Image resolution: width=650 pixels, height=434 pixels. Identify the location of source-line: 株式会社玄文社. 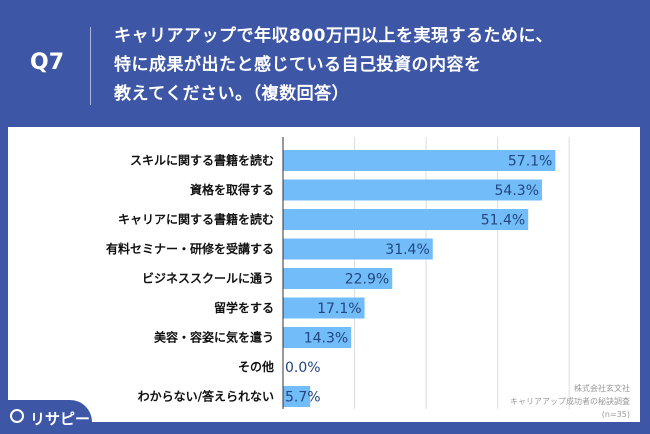
(602, 388).